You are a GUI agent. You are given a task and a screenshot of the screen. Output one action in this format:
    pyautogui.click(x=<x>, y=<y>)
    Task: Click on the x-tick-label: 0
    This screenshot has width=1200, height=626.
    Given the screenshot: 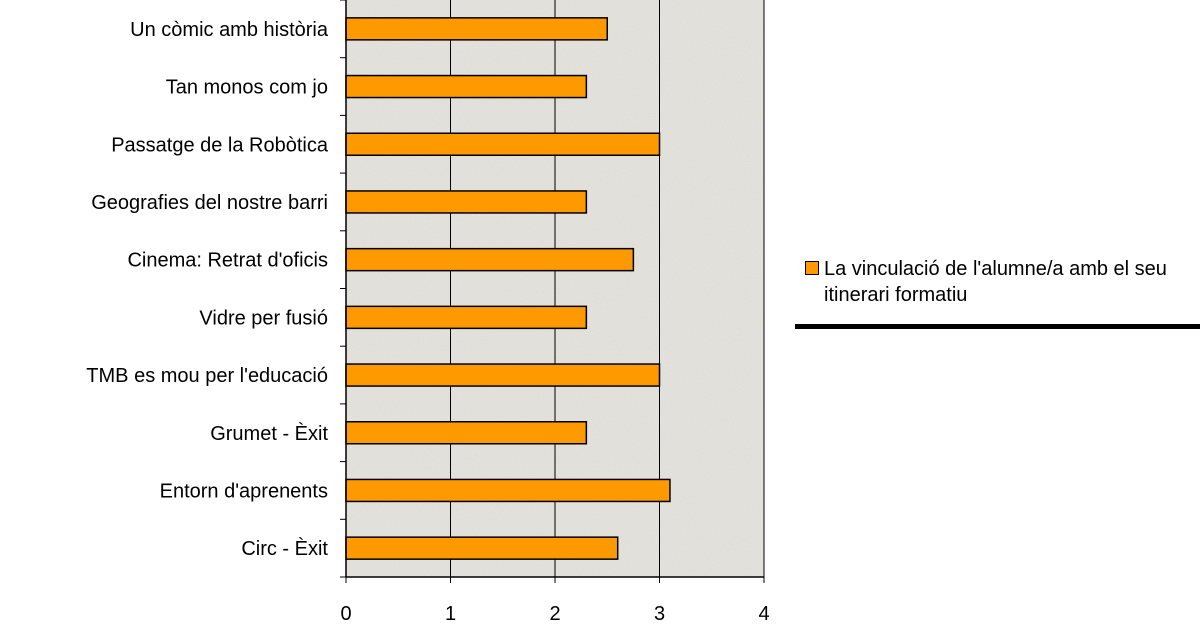 What is the action you would take?
    pyautogui.click(x=345, y=614)
    